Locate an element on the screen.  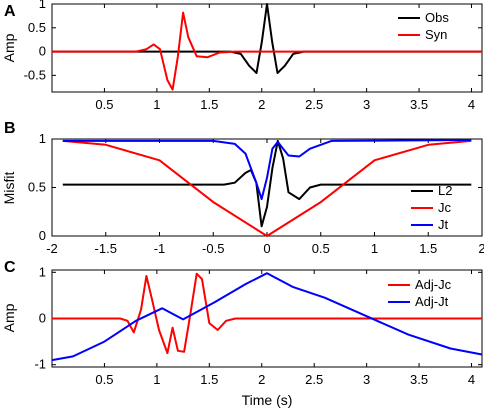
panel-letter-b: B is located at coordinates (10, 128).